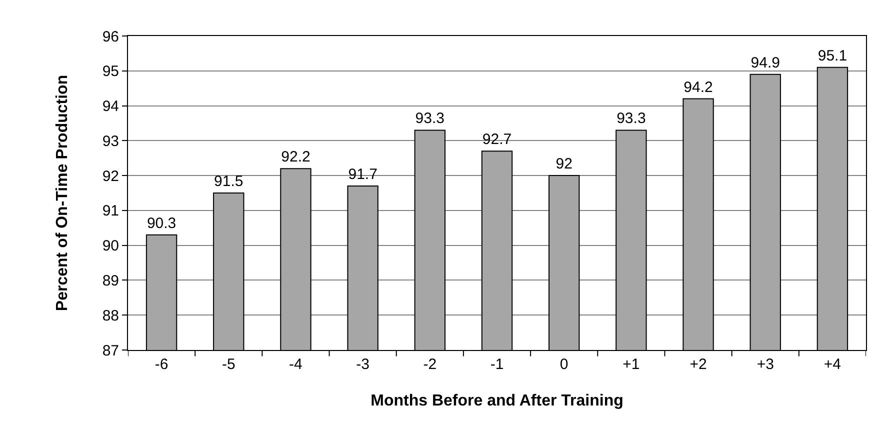 Image resolution: width=879 pixels, height=444 pixels. I want to click on y-tick-label: 96, so click(110, 37).